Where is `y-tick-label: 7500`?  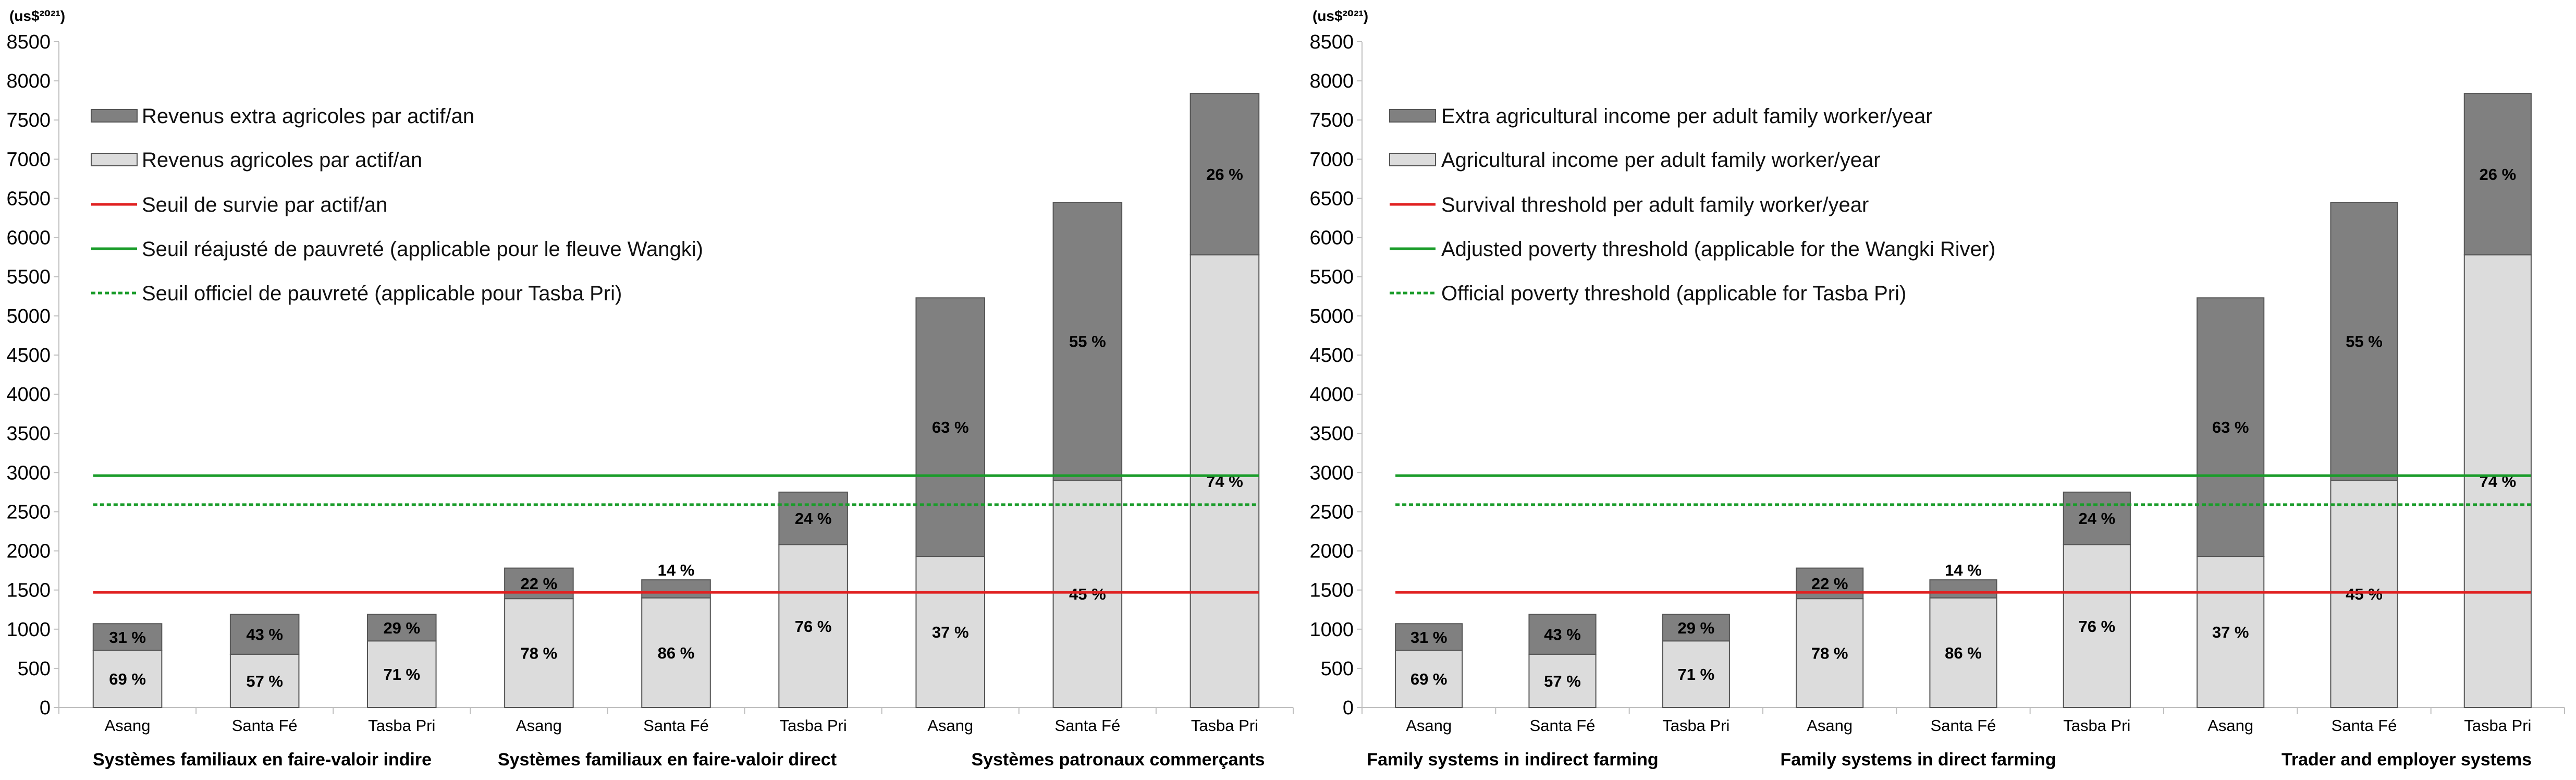
y-tick-label: 7500 is located at coordinates (28, 120).